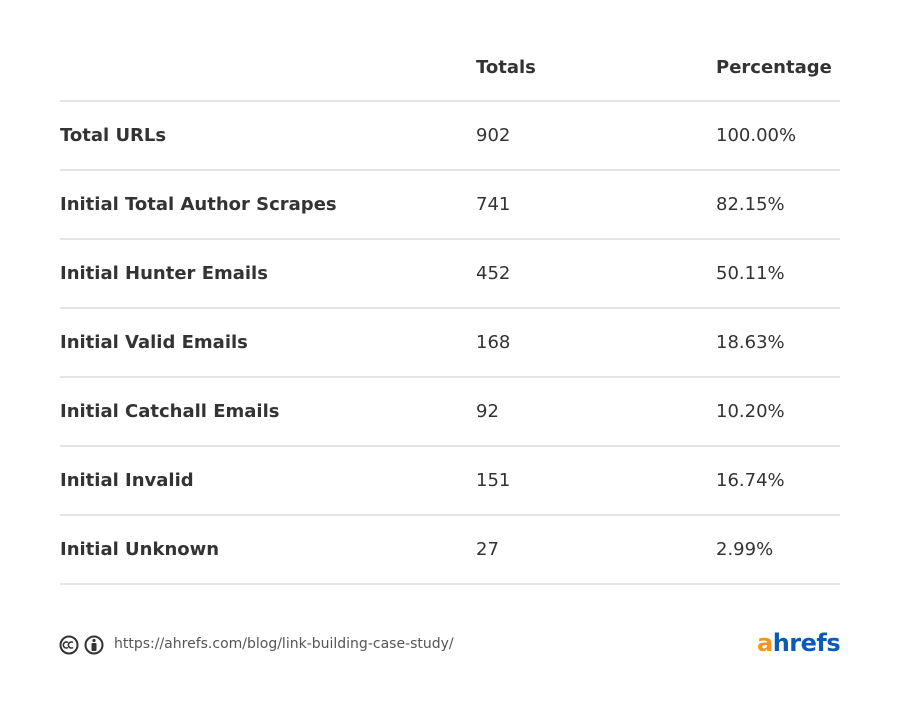 The image size is (900, 715). What do you see at coordinates (750, 204) in the screenshot?
I see `cell: 82.15%` at bounding box center [750, 204].